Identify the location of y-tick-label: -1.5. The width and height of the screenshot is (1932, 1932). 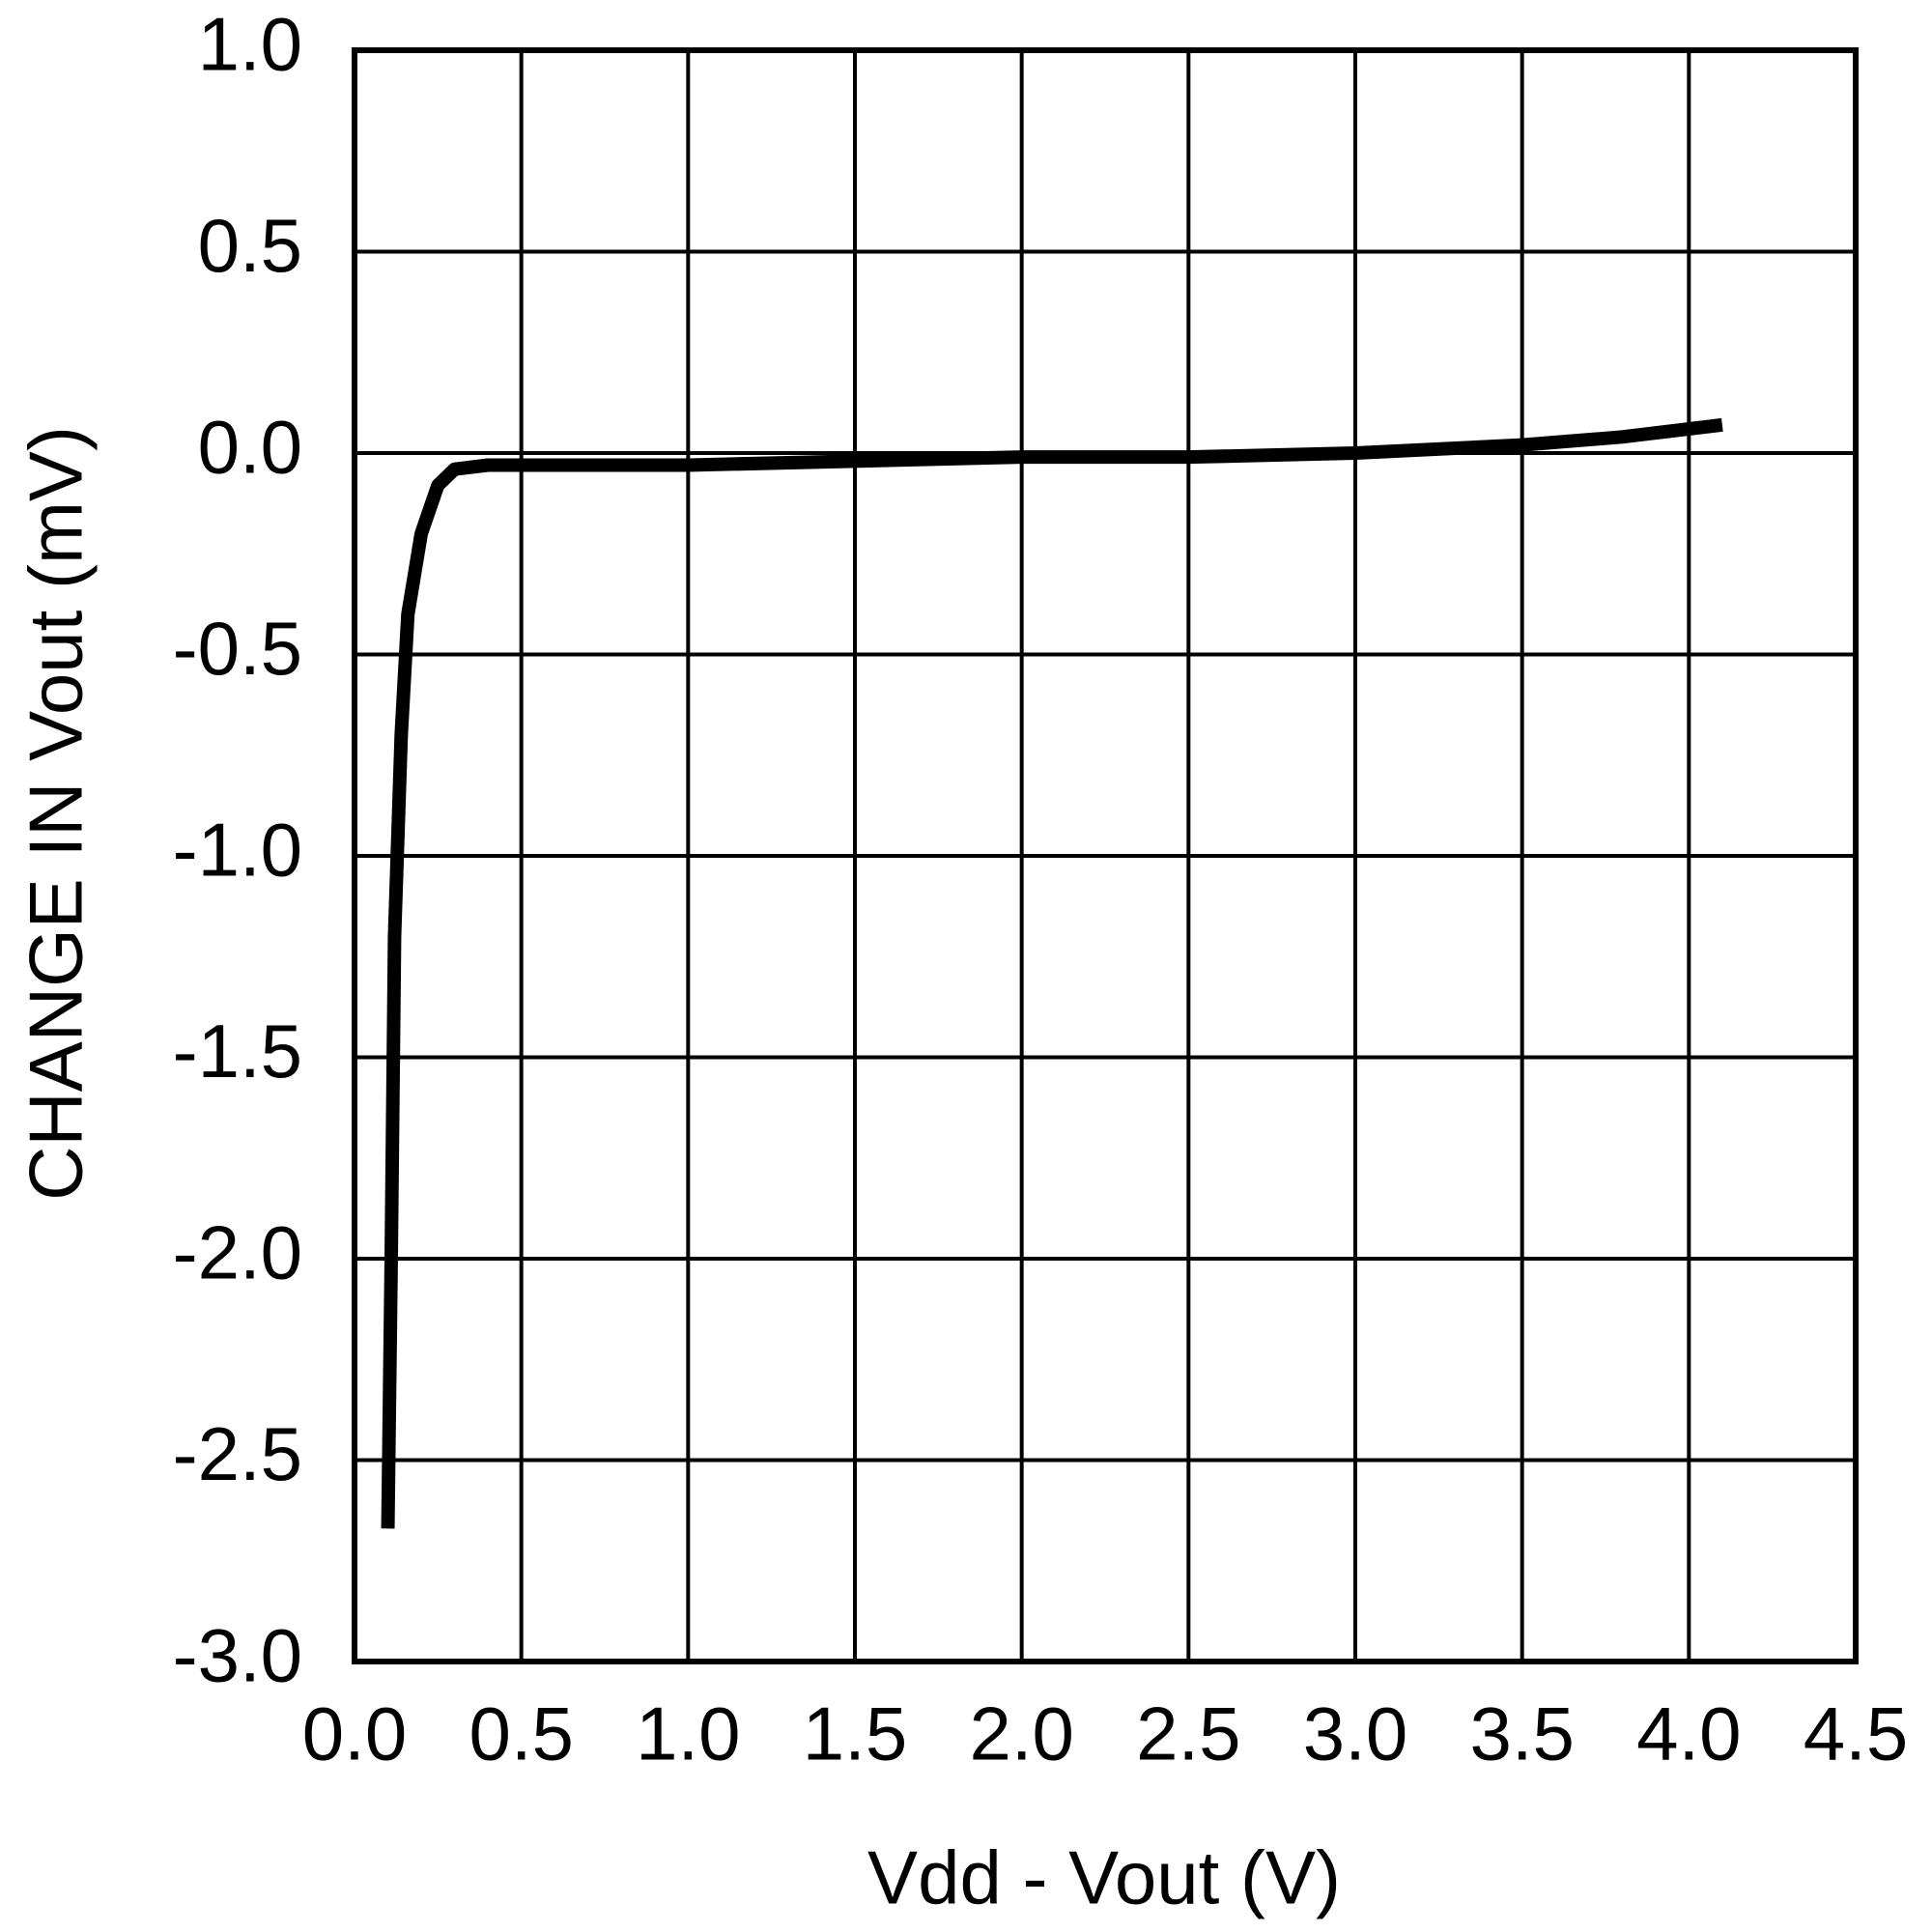
(237, 1051).